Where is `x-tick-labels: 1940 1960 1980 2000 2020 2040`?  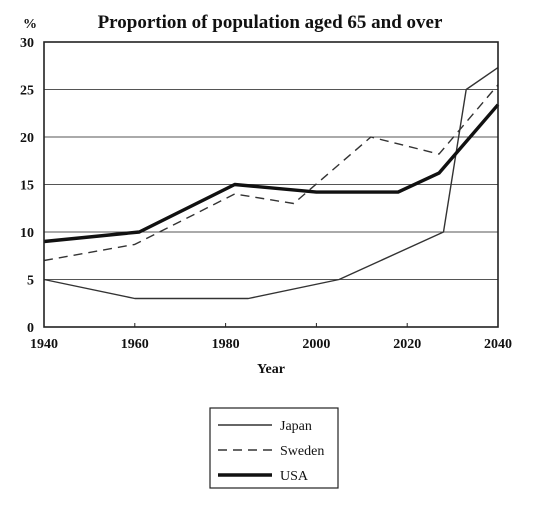
x-tick-labels: 1940 1960 1980 2000 2020 2040 is located at coordinates (271, 337).